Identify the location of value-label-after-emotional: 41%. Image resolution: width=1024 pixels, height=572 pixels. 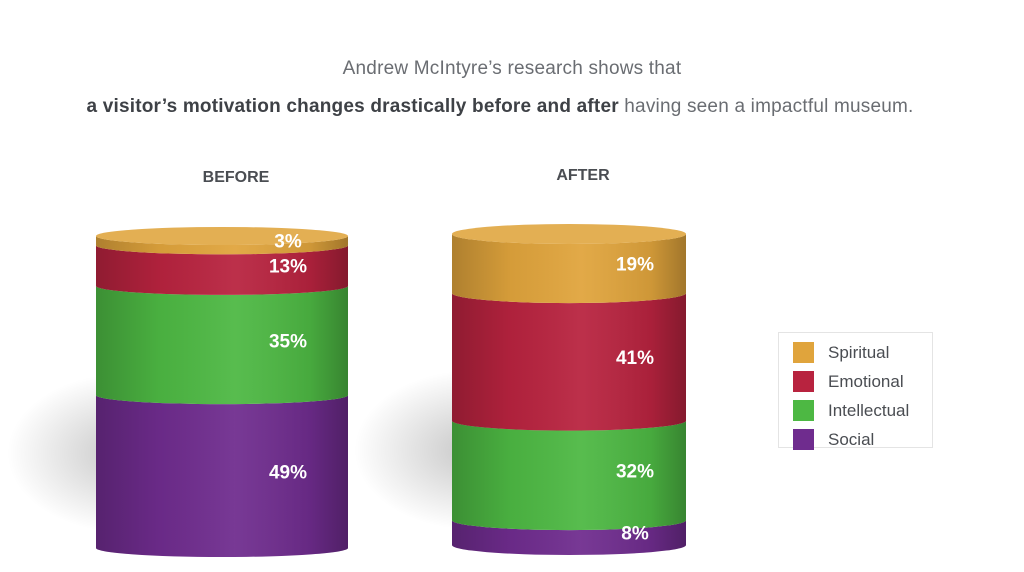
(635, 358).